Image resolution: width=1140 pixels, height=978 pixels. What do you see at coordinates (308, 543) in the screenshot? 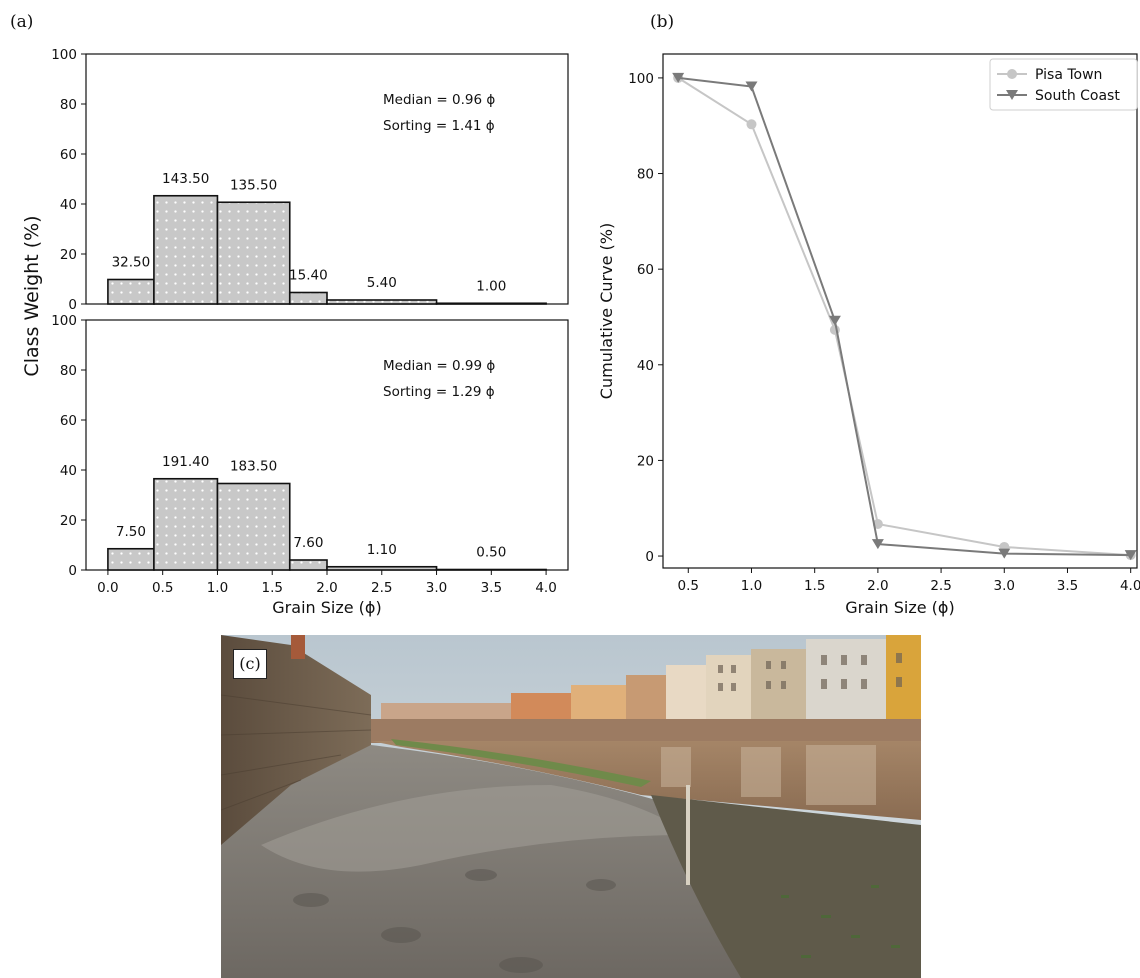
I see `bar-value-label: 7.60` at bounding box center [308, 543].